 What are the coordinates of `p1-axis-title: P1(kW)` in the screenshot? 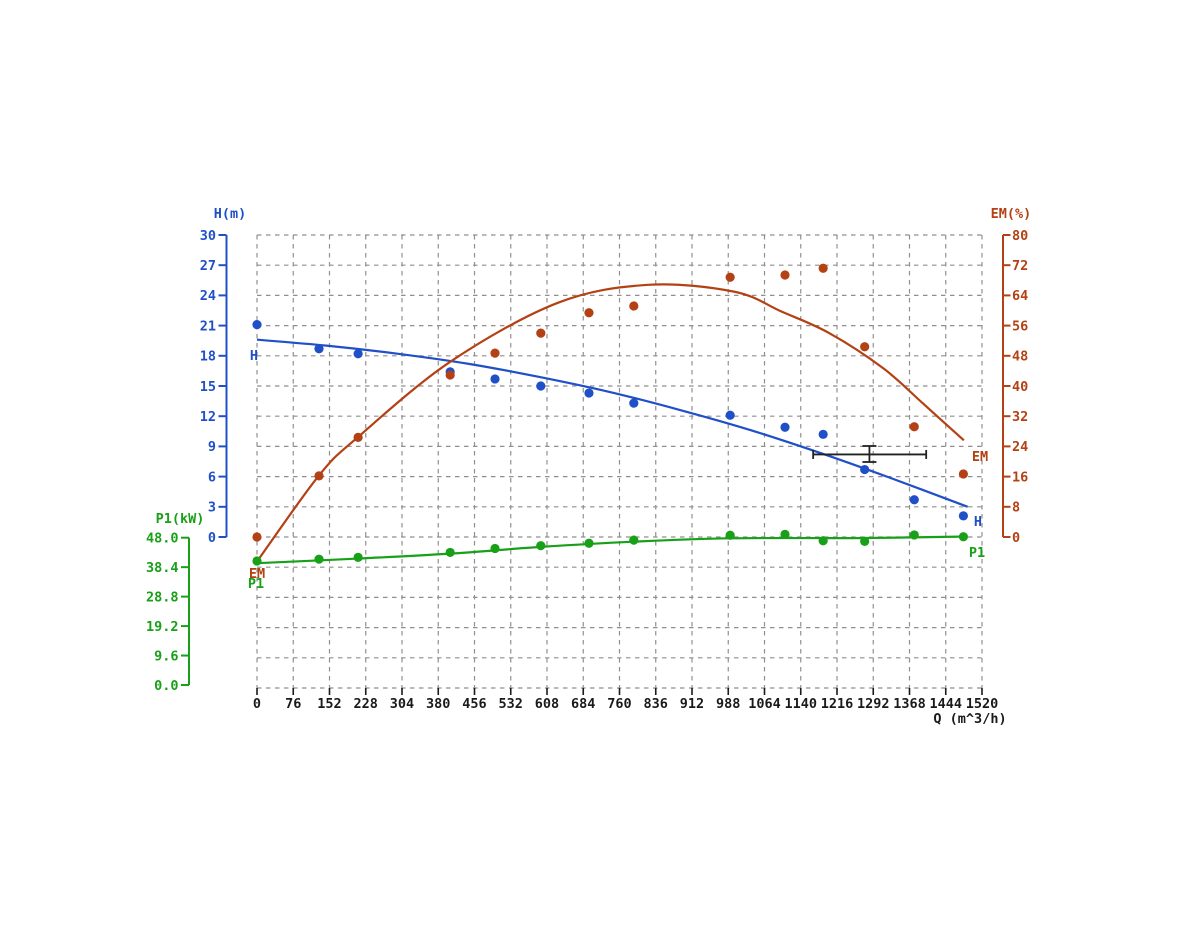 It's located at (180, 519).